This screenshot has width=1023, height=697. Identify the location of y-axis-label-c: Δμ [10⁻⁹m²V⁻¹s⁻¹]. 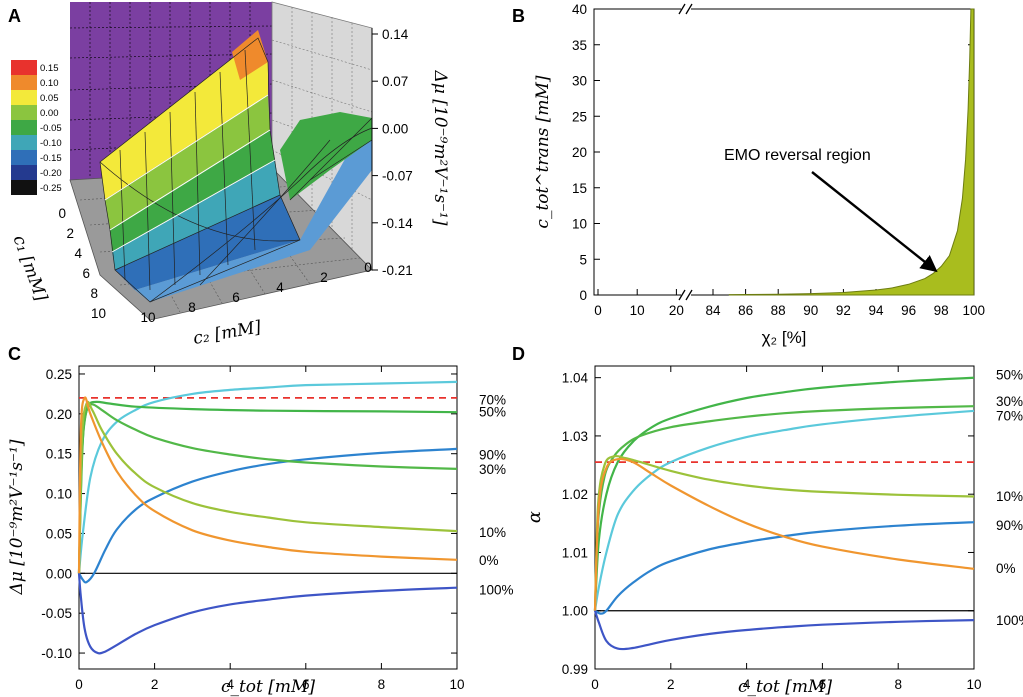
(17, 517).